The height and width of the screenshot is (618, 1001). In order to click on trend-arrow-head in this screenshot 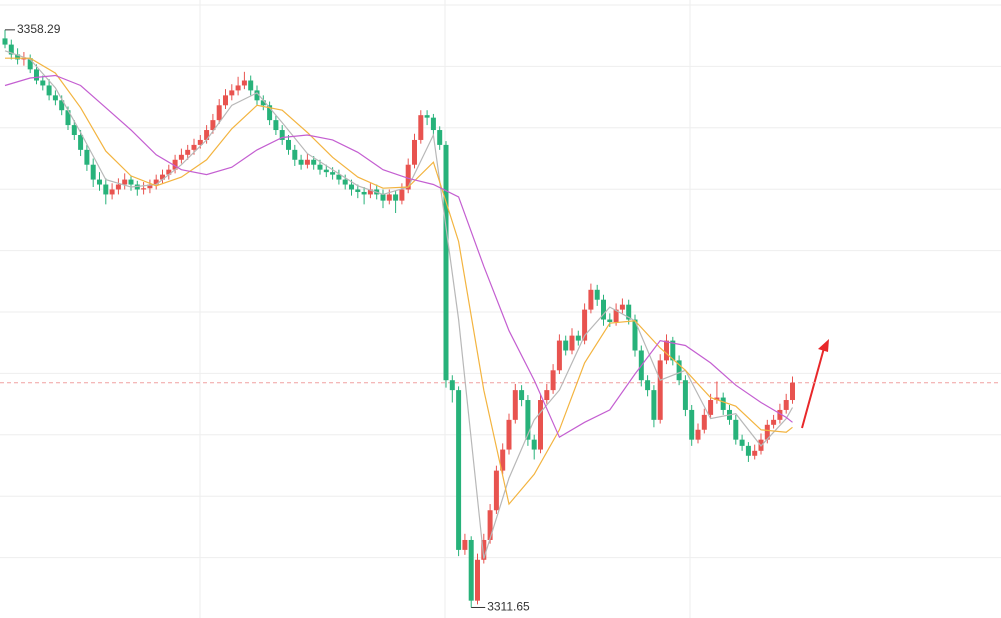, I will do `click(823, 345)`.